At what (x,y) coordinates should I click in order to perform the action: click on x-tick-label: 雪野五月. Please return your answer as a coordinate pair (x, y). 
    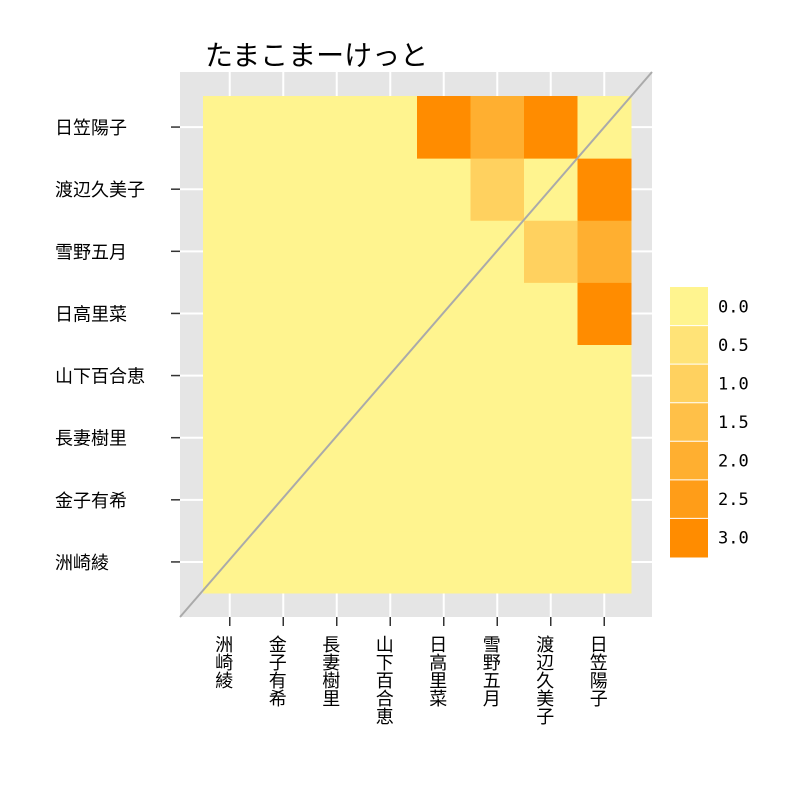
    Looking at the image, I should click on (490, 671).